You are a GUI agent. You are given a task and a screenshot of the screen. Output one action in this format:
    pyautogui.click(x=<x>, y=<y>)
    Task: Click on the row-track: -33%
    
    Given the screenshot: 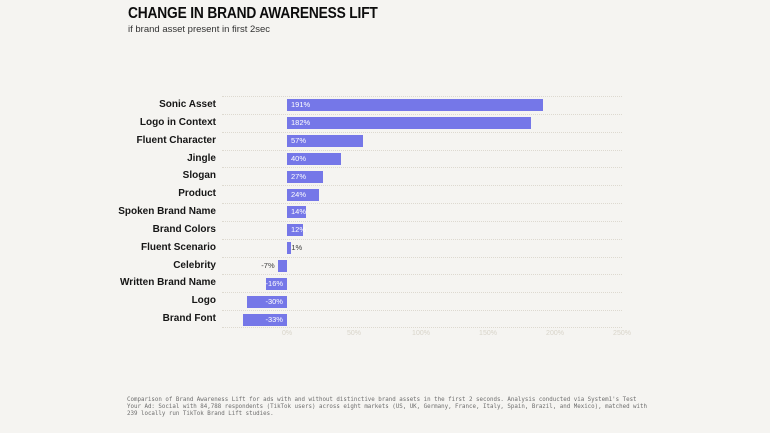 What is the action you would take?
    pyautogui.click(x=422, y=319)
    